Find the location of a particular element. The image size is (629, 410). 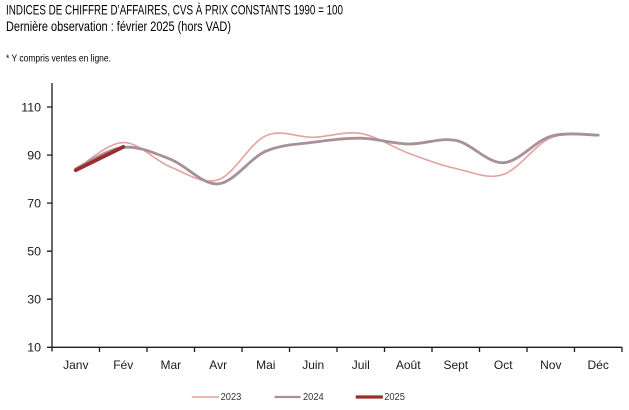

svg-text: Mai is located at coordinates (265, 365).